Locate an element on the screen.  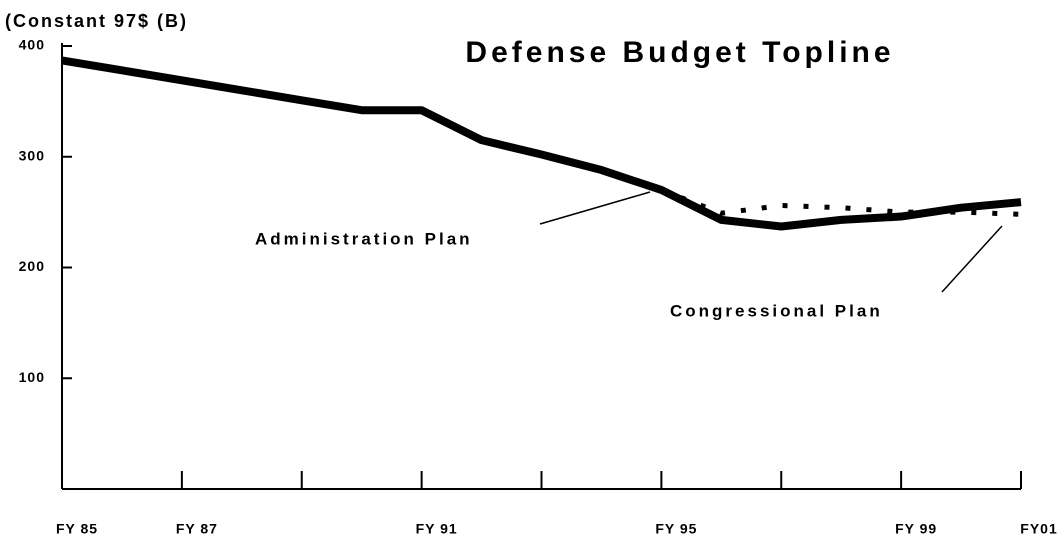
y-tick-label: 400 is located at coordinates (32, 45).